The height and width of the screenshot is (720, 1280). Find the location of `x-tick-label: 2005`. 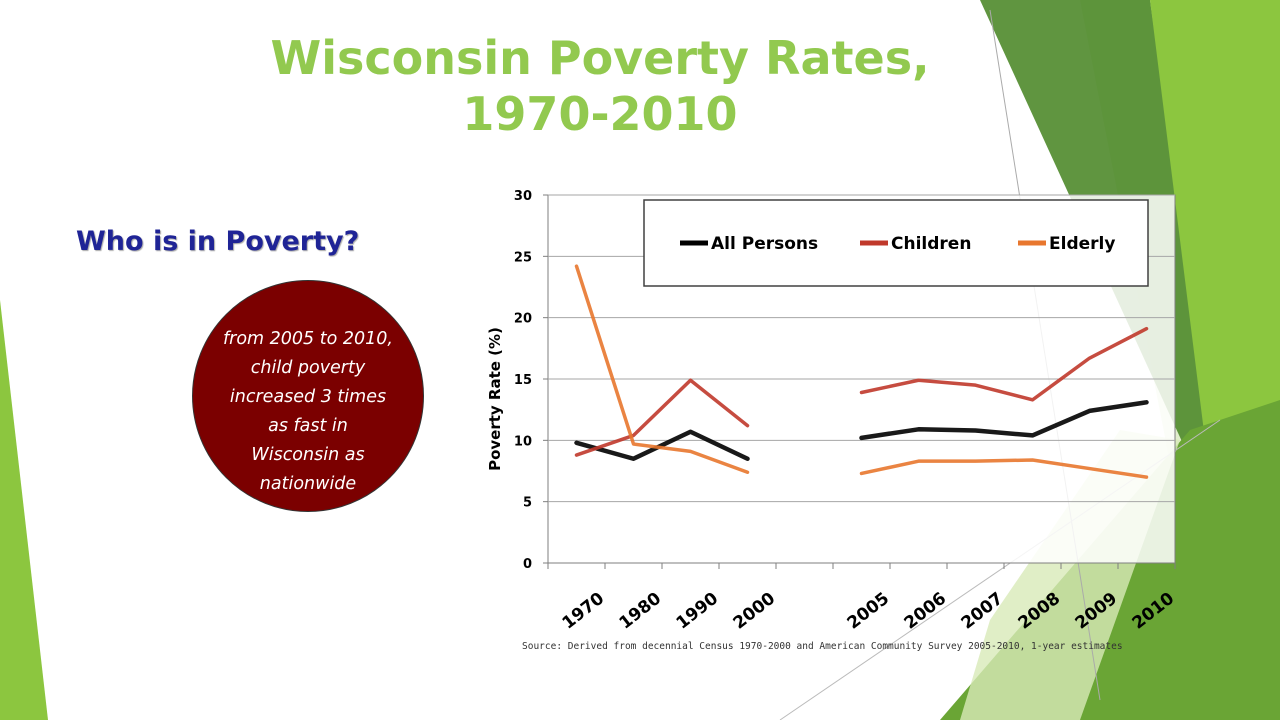

x-tick-label: 2005 is located at coordinates (869, 611).